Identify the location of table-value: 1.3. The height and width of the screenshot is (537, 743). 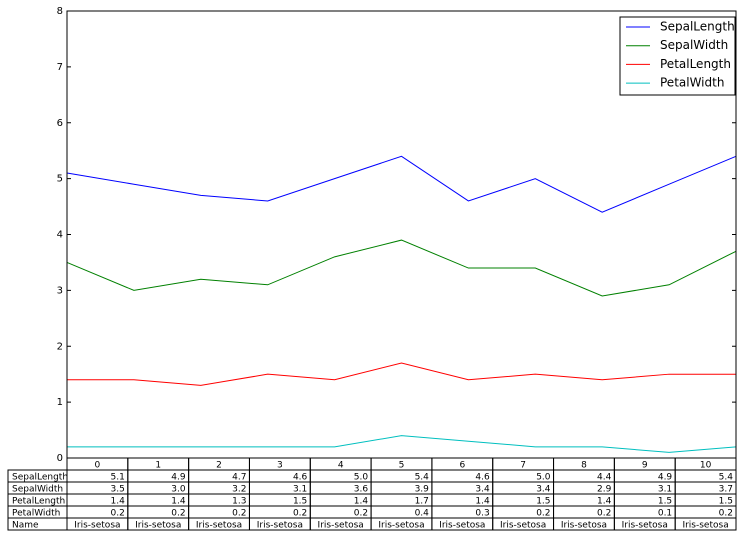
(239, 502).